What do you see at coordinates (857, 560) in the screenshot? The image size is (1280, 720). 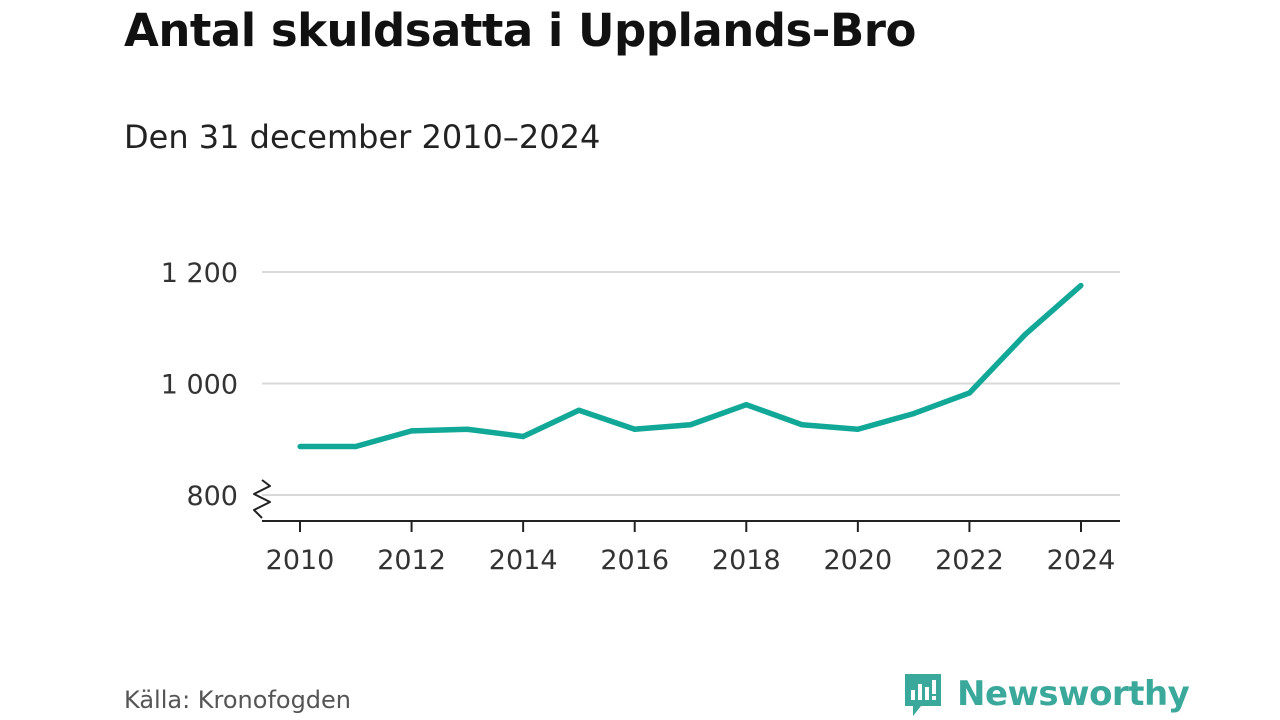 I see `x-tick-label: 2020` at bounding box center [857, 560].